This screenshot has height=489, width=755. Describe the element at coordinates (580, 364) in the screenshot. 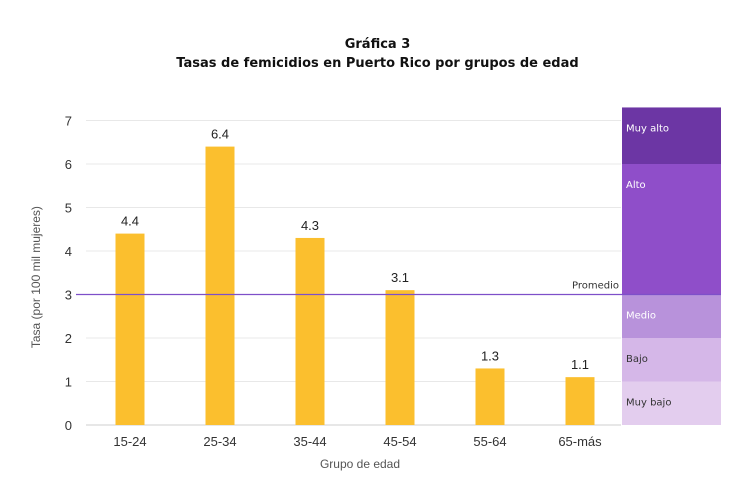

I see `bar-value-label: 1.1` at that location.